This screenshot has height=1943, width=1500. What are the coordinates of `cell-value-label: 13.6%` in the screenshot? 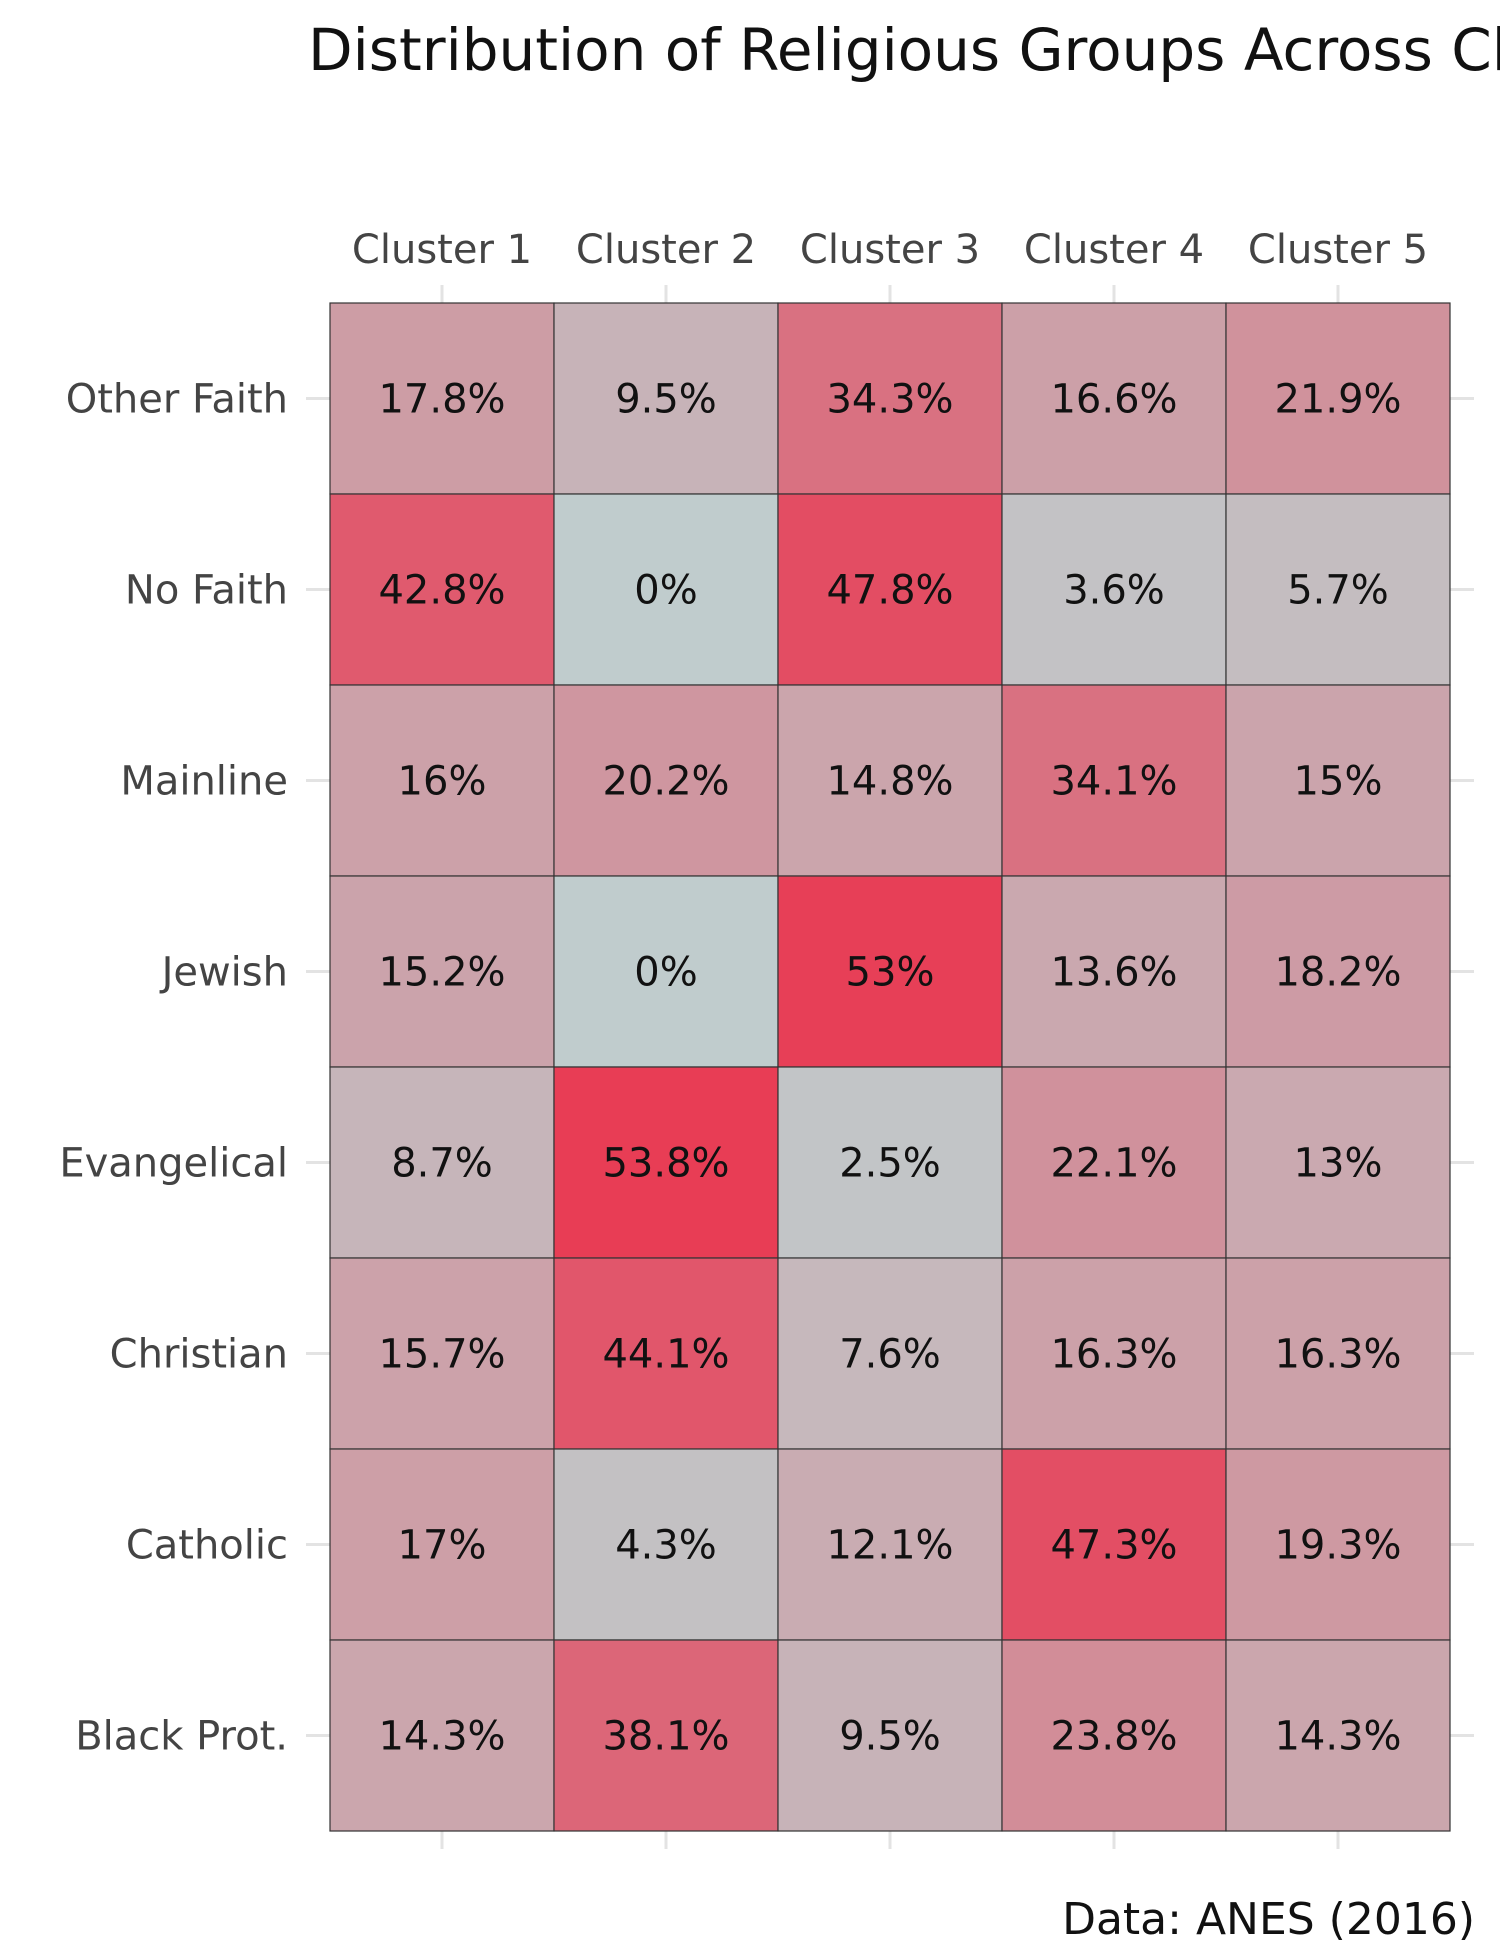 It's located at (1113, 973).